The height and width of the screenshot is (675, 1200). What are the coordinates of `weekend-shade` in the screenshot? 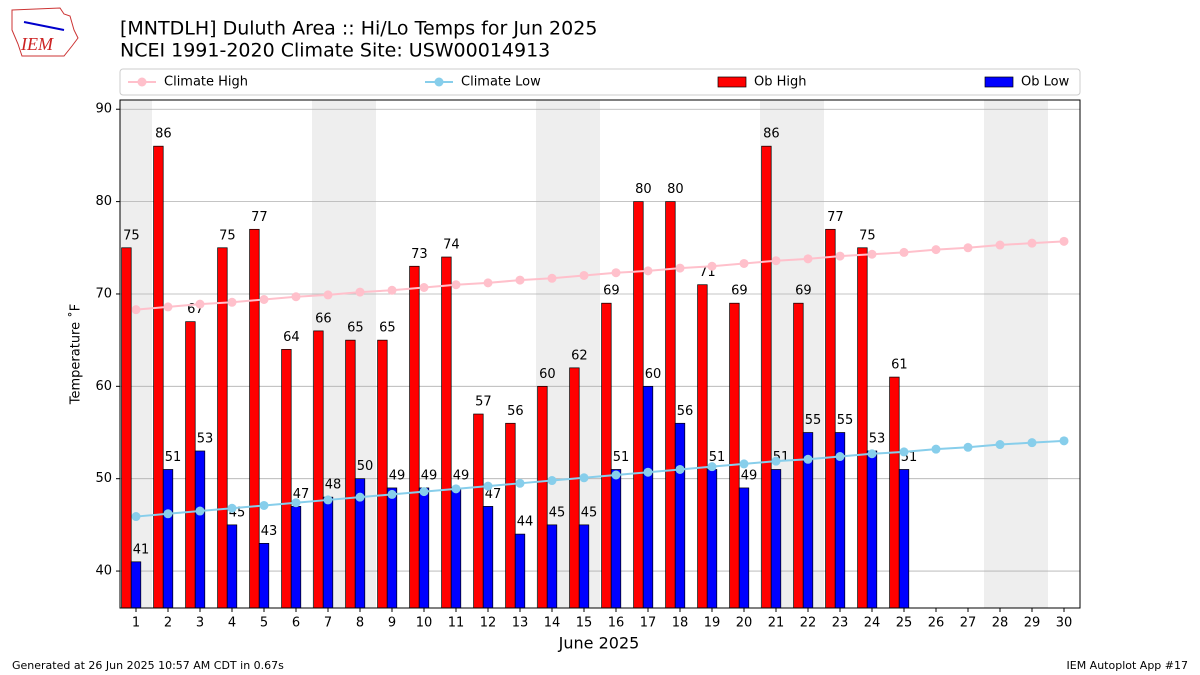 It's located at (1032, 354).